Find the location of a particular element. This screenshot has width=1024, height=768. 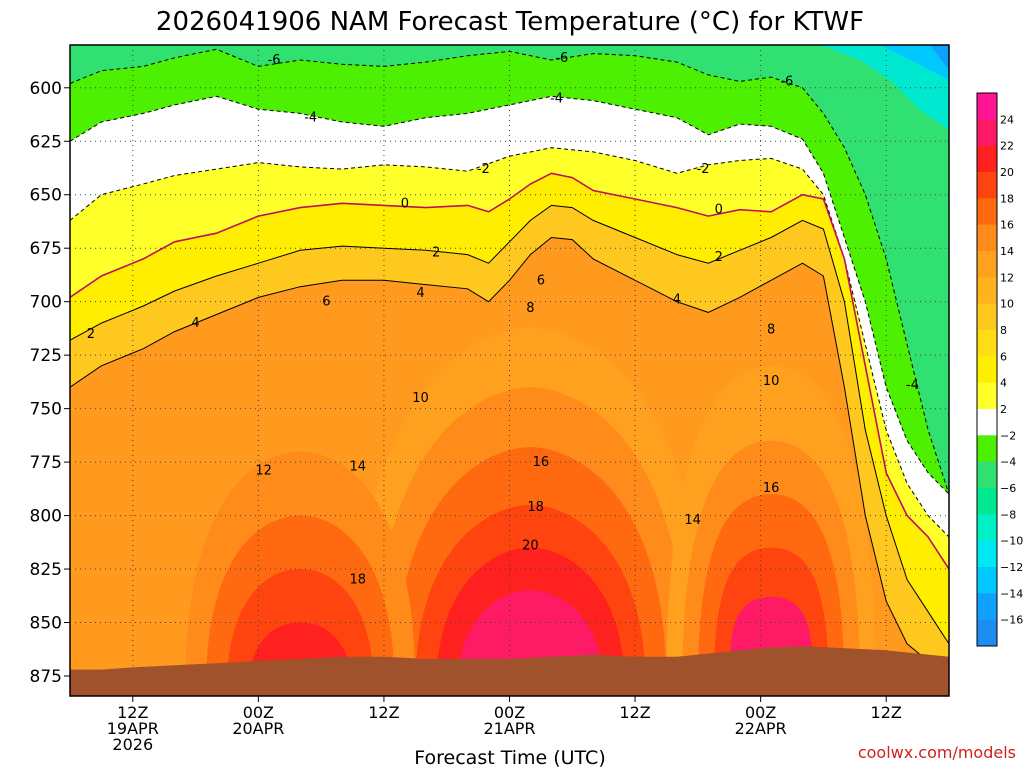

colorbar-label: 6 is located at coordinates (1003, 356).